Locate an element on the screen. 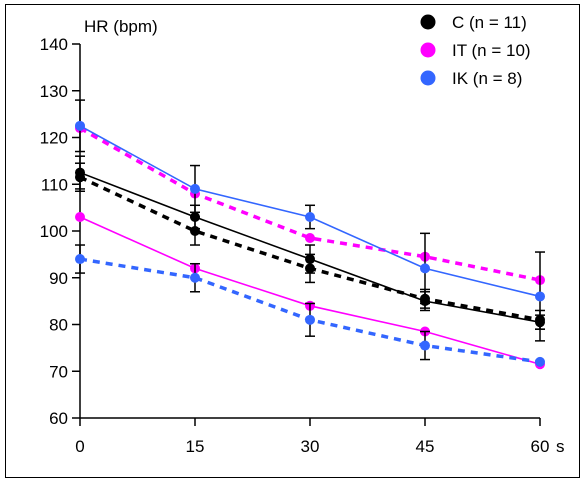 The height and width of the screenshot is (484, 585). x-tick-label: 0 is located at coordinates (79, 446).